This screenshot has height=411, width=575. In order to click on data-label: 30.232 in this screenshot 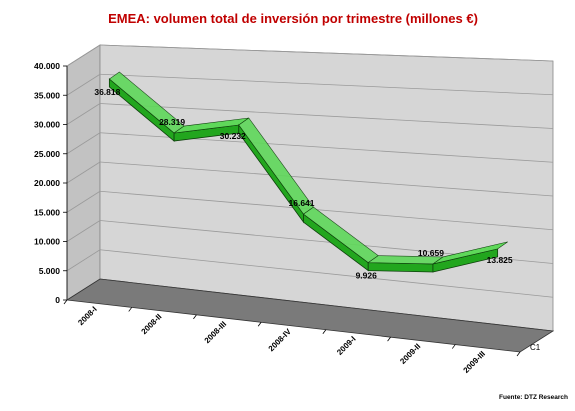, I will do `click(233, 136)`.